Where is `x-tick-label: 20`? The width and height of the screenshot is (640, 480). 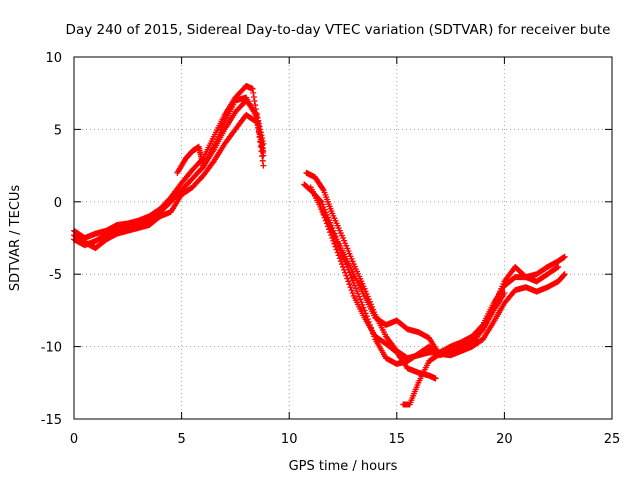
x-tick-label: 20 is located at coordinates (504, 439).